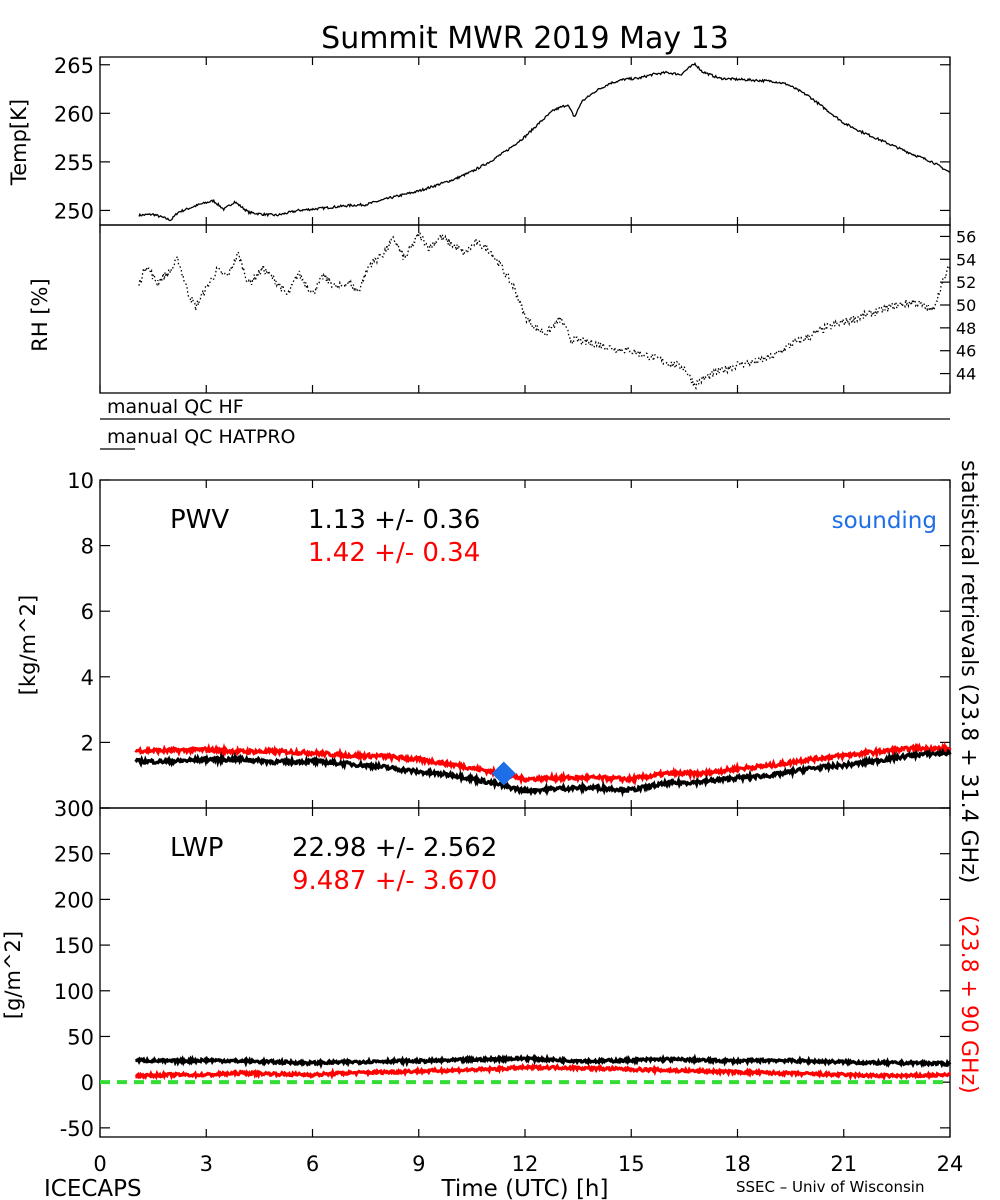 The width and height of the screenshot is (1000, 1200). What do you see at coordinates (966, 374) in the screenshot?
I see `rh-ytick-label: 44` at bounding box center [966, 374].